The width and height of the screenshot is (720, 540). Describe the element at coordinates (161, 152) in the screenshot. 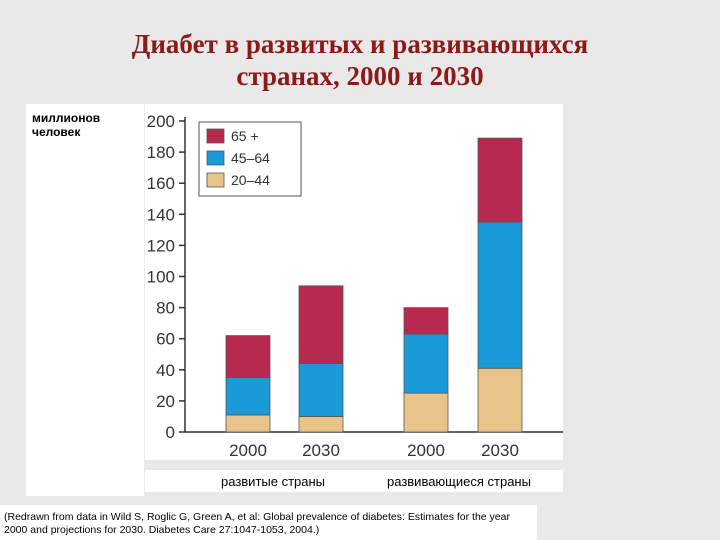

I see `y-tick-label: 180` at that location.